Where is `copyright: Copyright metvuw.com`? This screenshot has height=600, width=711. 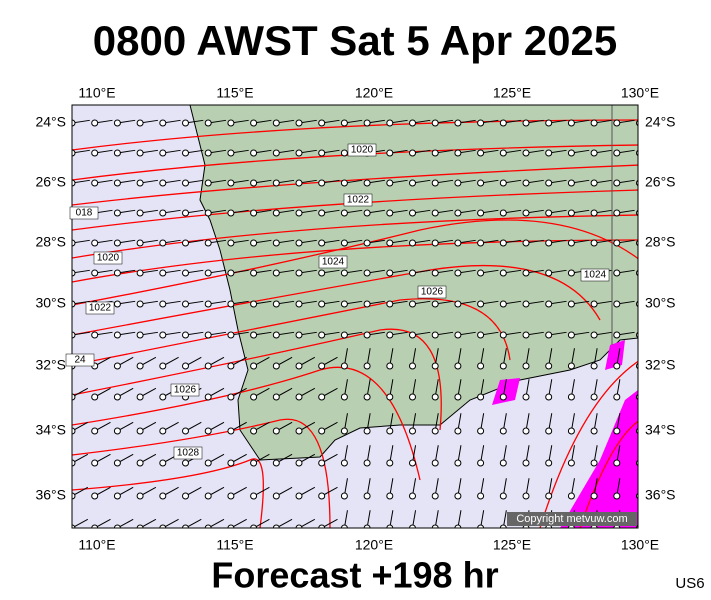 copyright: Copyright metvuw.com is located at coordinates (571, 519).